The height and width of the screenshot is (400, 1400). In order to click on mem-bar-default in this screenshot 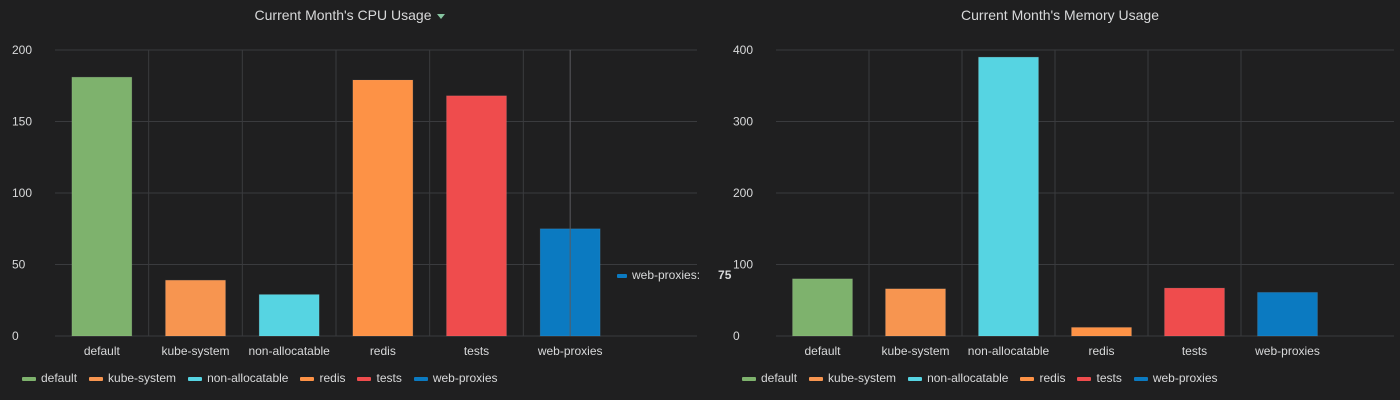, I will do `click(822, 307)`.